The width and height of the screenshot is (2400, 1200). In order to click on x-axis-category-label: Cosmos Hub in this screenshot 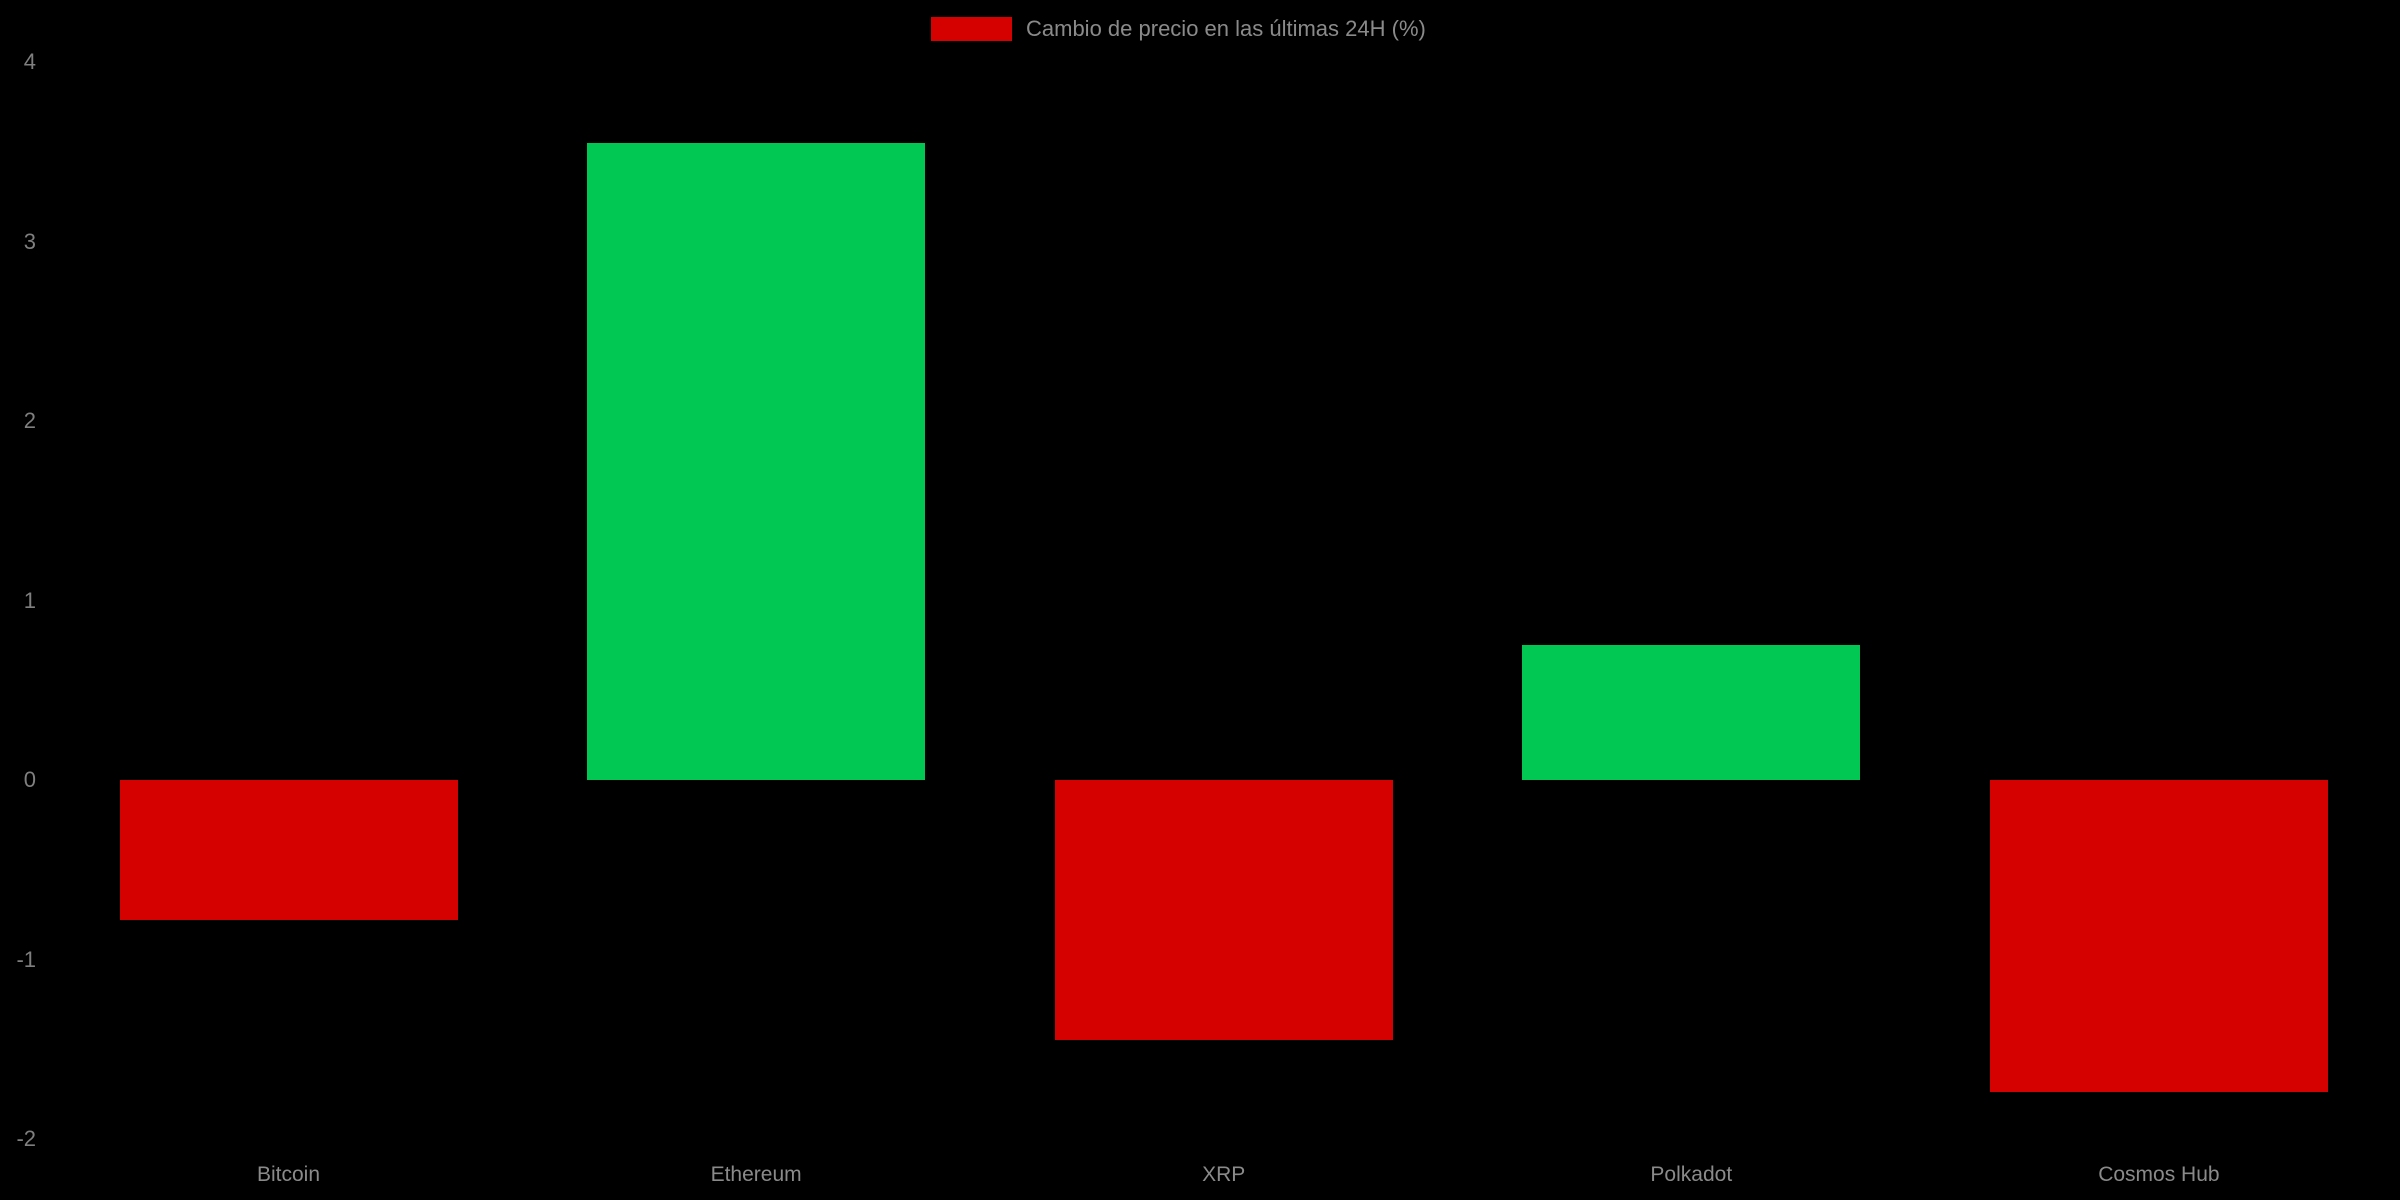, I will do `click(2159, 1174)`.